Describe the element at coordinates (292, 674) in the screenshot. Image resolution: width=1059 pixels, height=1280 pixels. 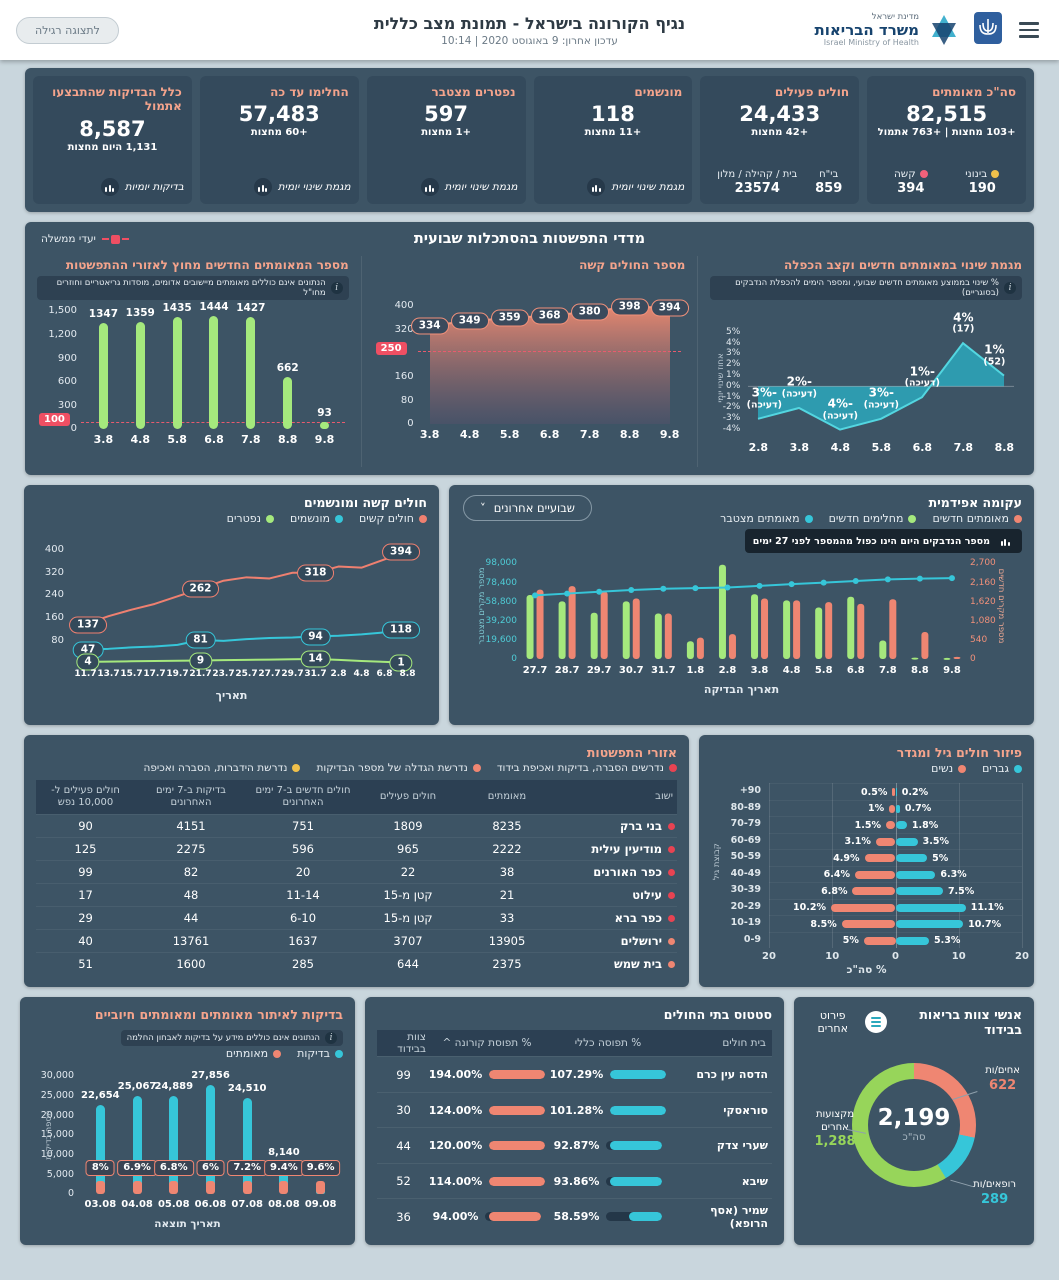
I see `x-axis-tick: 29.7` at that location.